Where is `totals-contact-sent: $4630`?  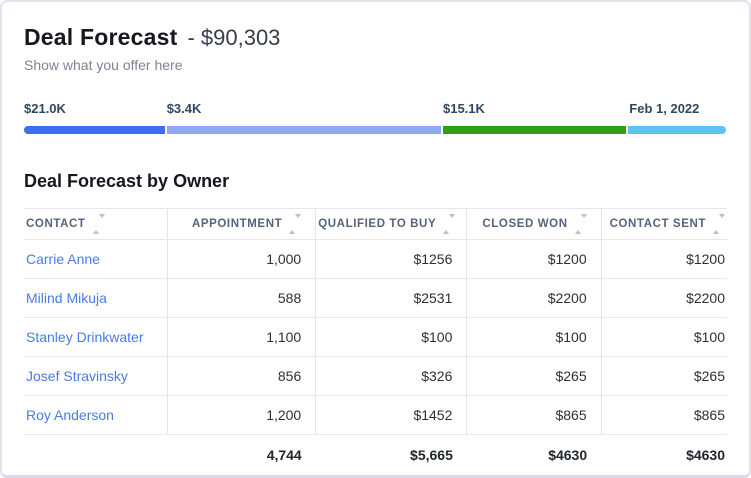 totals-contact-sent: $4630 is located at coordinates (705, 455).